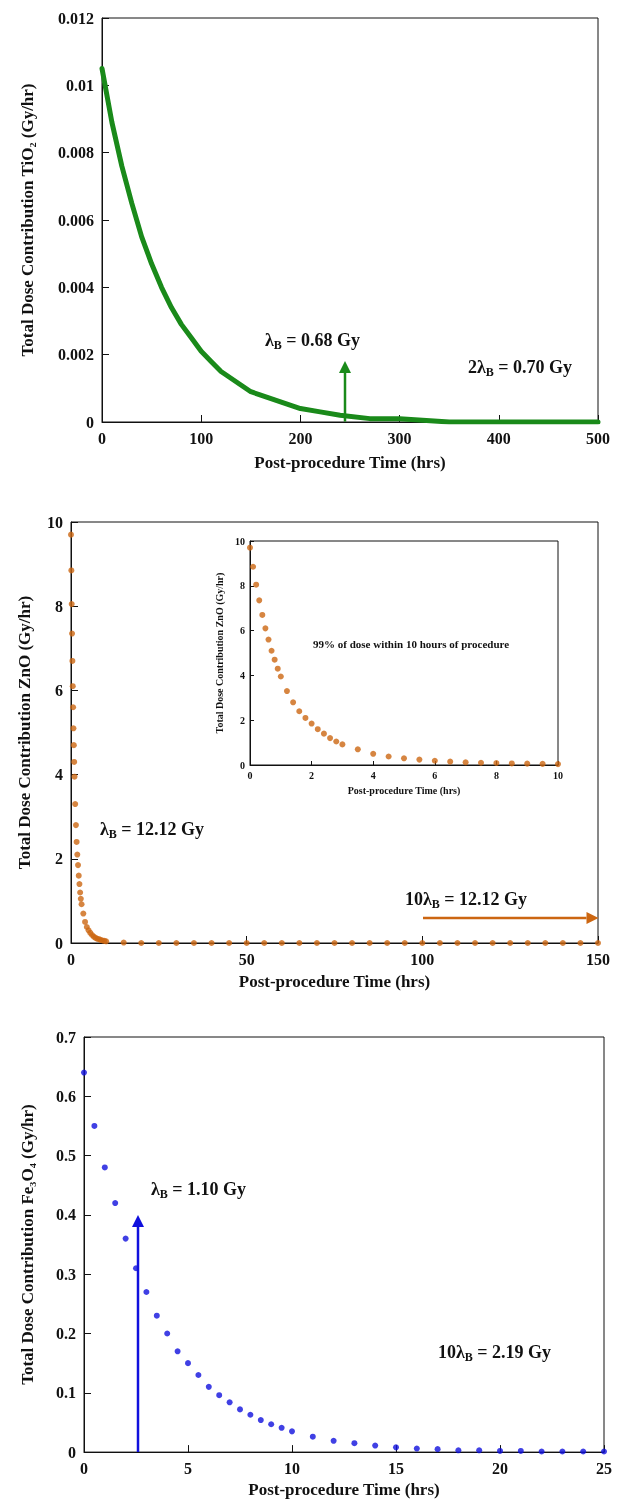 This screenshot has height=1501, width=623. Describe the element at coordinates (598, 959) in the screenshot. I see `x-tick-label: 150` at that location.